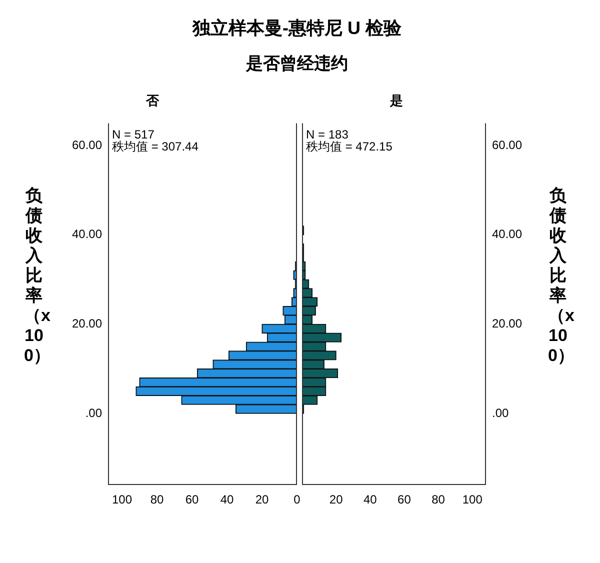  Describe the element at coordinates (349, 147) in the screenshot. I see `annotation: 秩均值 = 472.15` at that location.